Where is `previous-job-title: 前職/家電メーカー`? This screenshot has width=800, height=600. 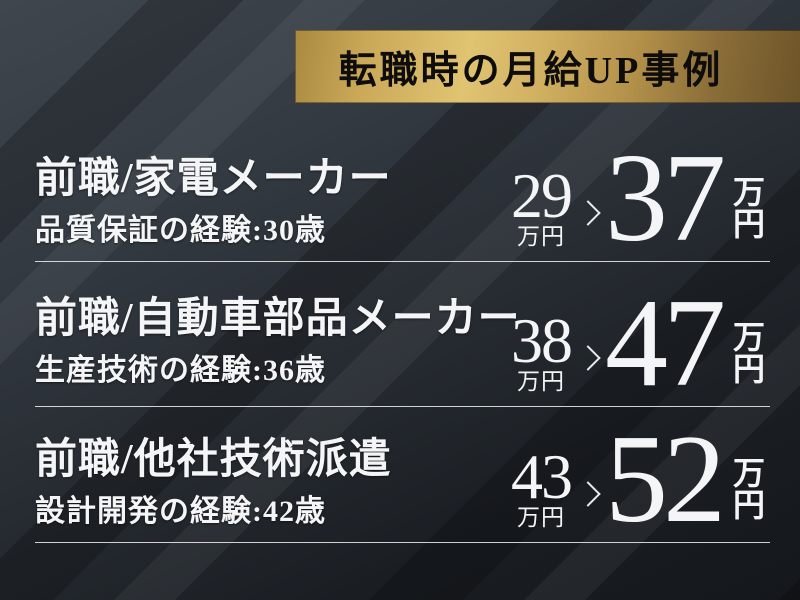
previous-job-title: 前職/家電メーカー is located at coordinates (213, 179).